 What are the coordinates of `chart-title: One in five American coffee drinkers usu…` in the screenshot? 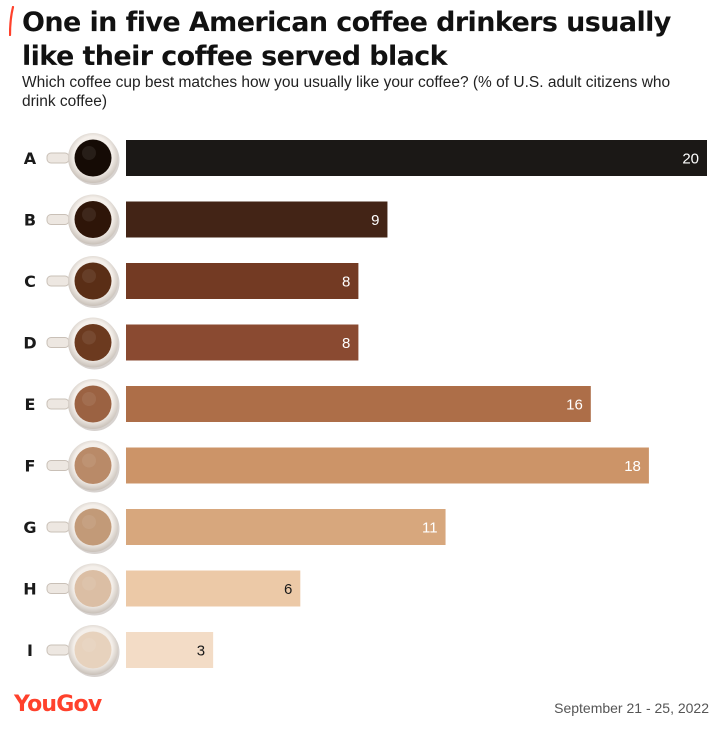 It's located at (346, 39).